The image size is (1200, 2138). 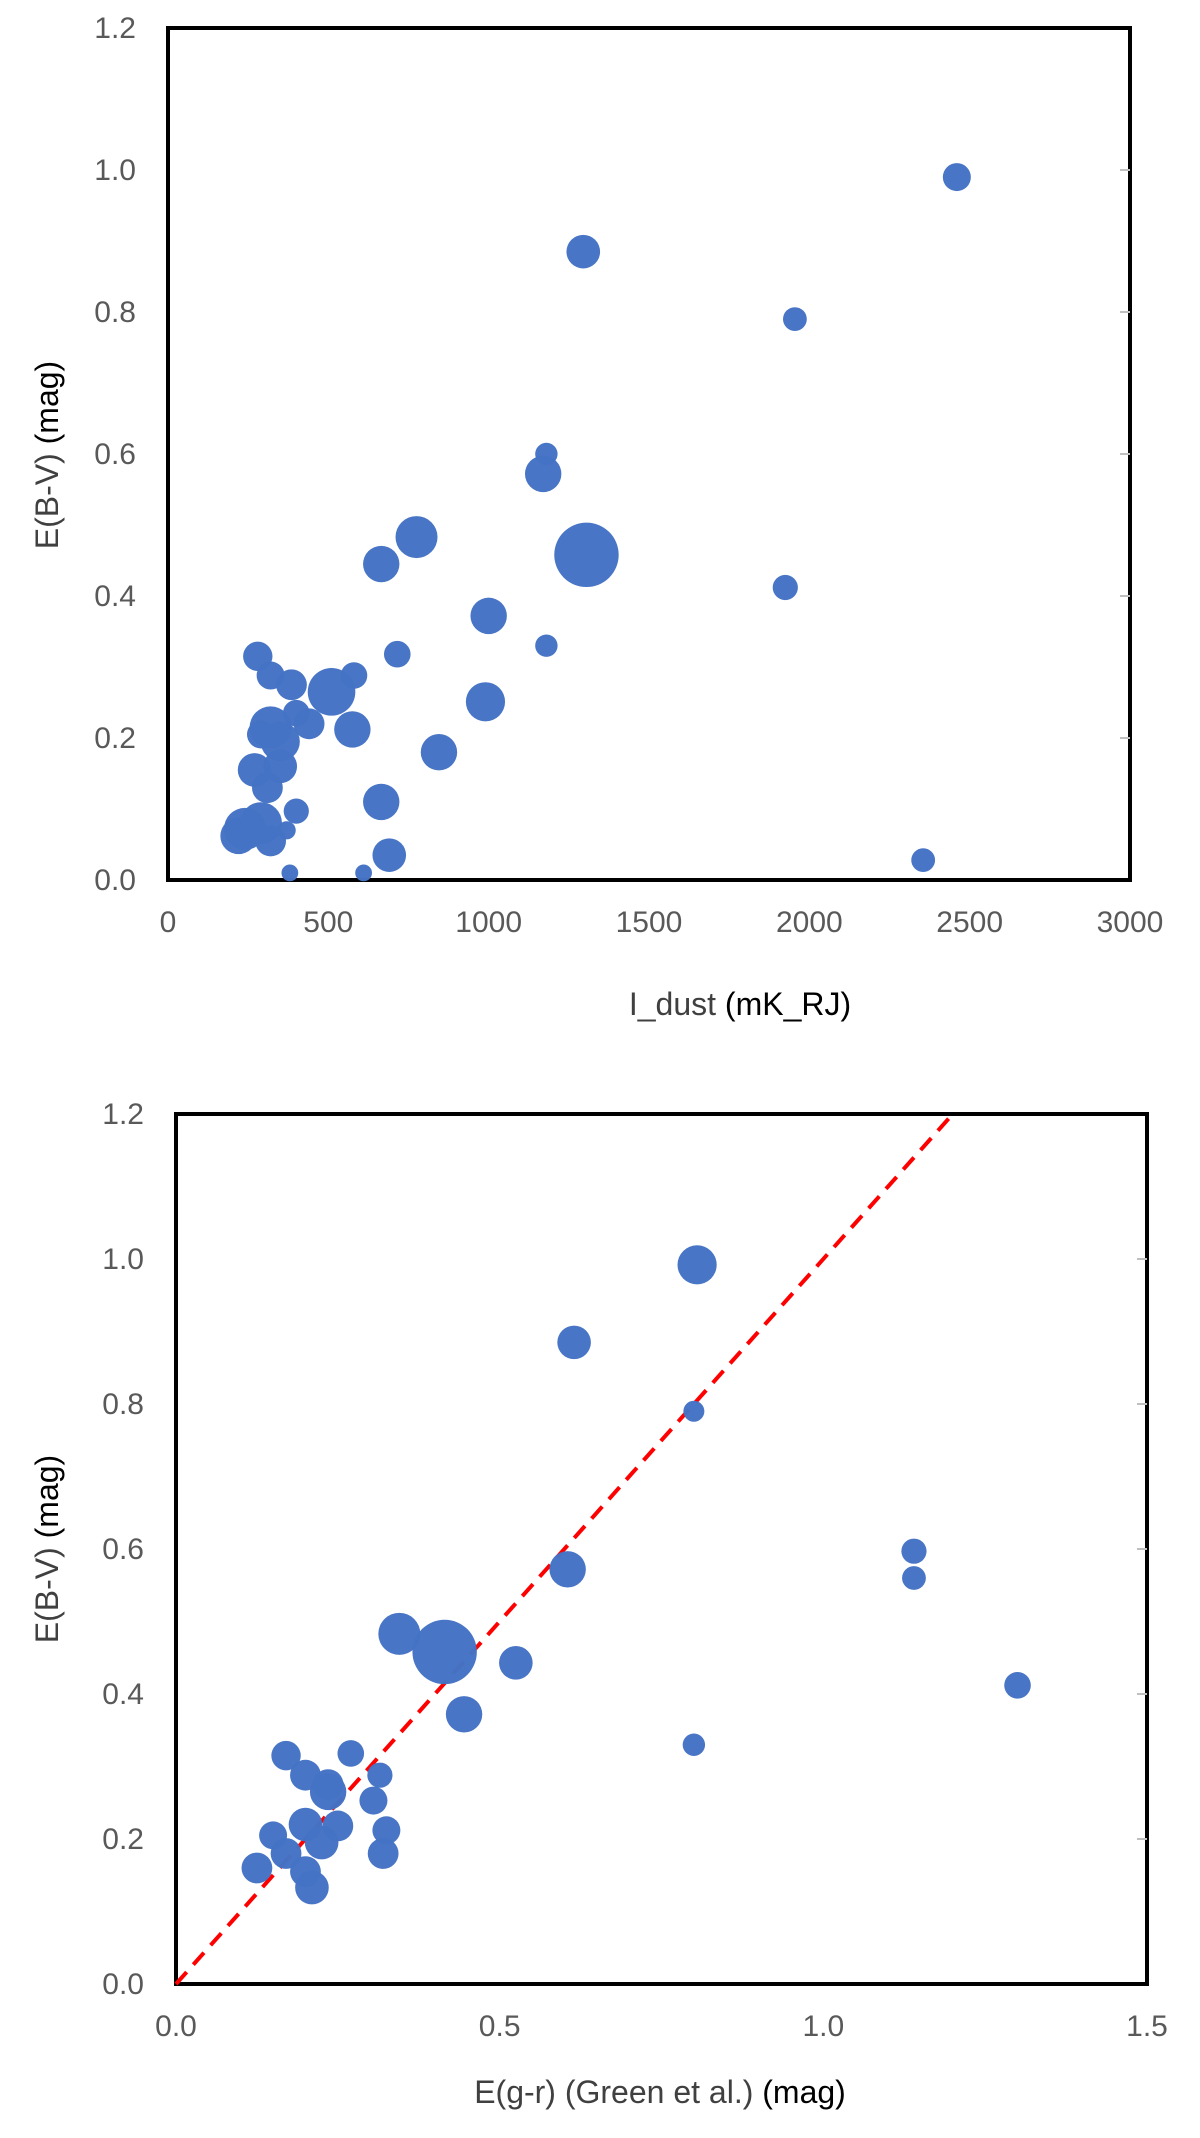 What do you see at coordinates (804, 2092) in the screenshot?
I see `x-axis-label-unit: (mag)` at bounding box center [804, 2092].